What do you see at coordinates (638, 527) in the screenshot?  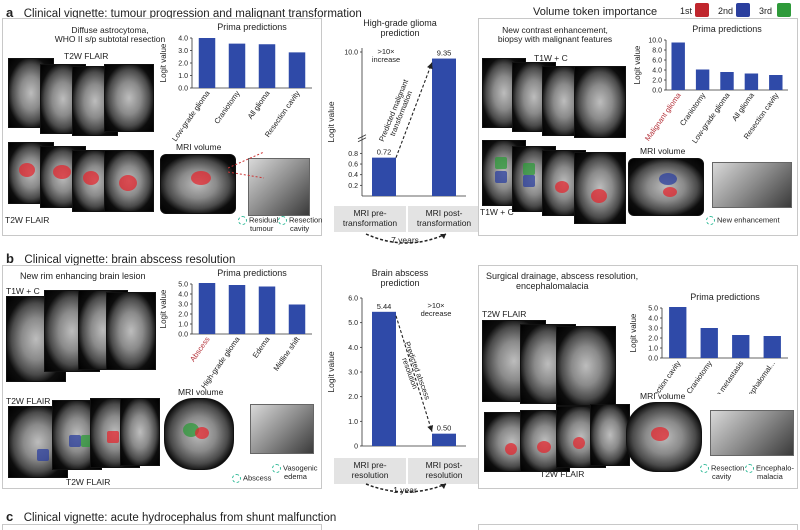 I see `panel-c-right` at bounding box center [638, 527].